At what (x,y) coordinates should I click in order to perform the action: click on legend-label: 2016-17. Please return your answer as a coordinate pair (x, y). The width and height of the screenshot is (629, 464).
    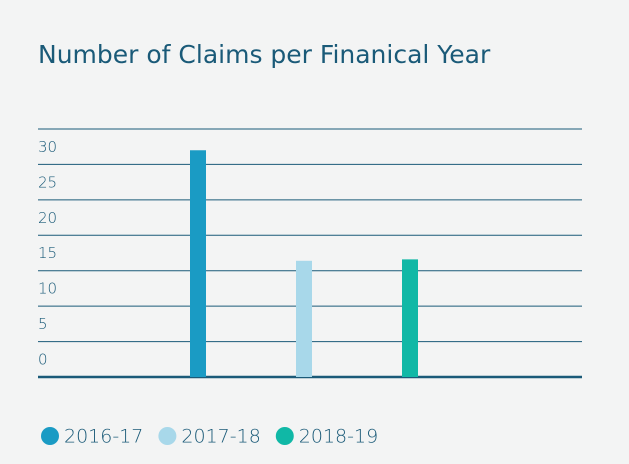
    Looking at the image, I should click on (103, 437).